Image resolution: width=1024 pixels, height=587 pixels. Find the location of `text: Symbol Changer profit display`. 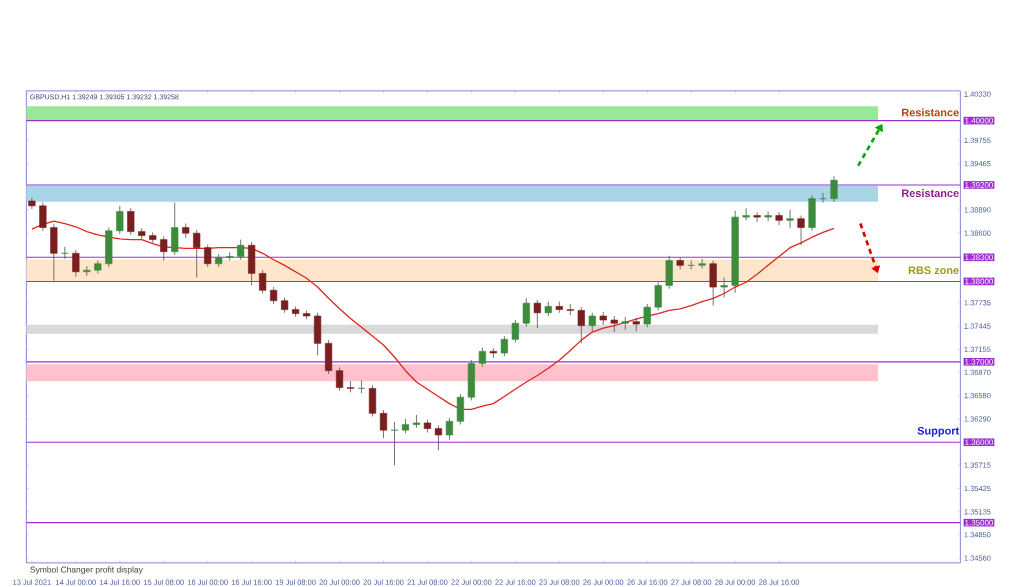

text: Symbol Changer profit display is located at coordinates (86, 570).